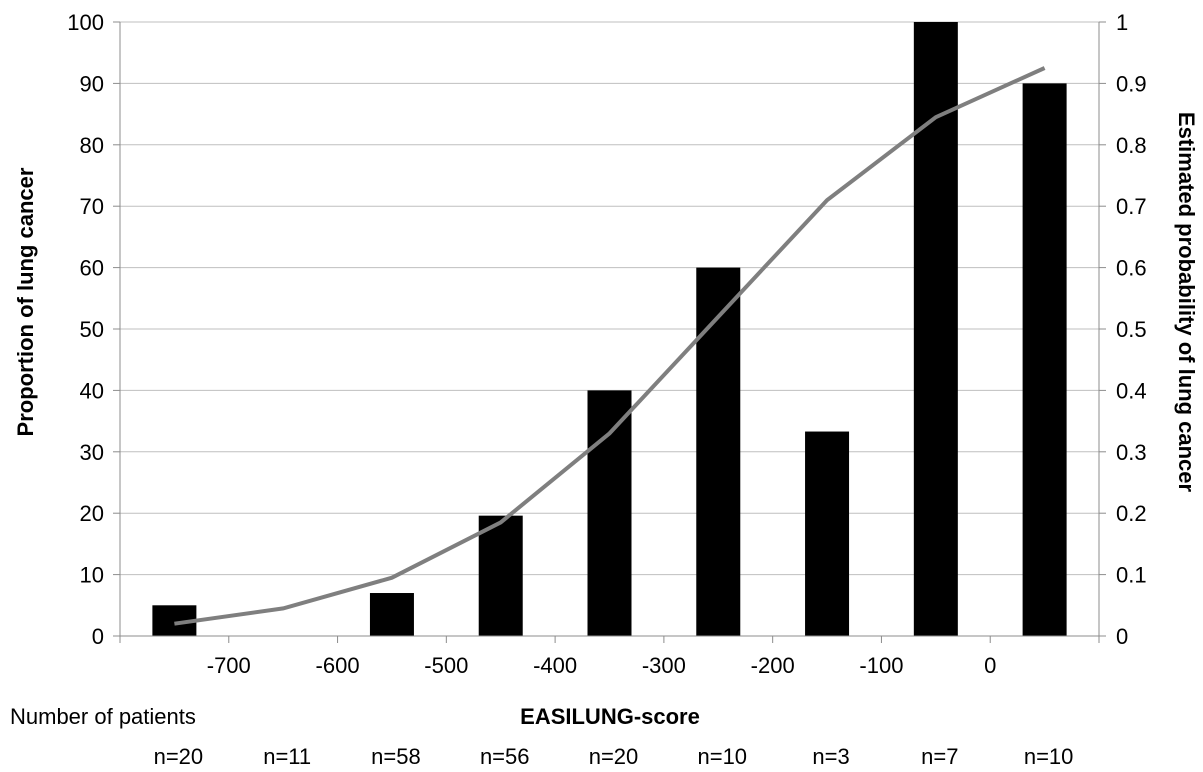 This screenshot has height=772, width=1203. What do you see at coordinates (92, 575) in the screenshot?
I see `y-tick-label: 10` at bounding box center [92, 575].